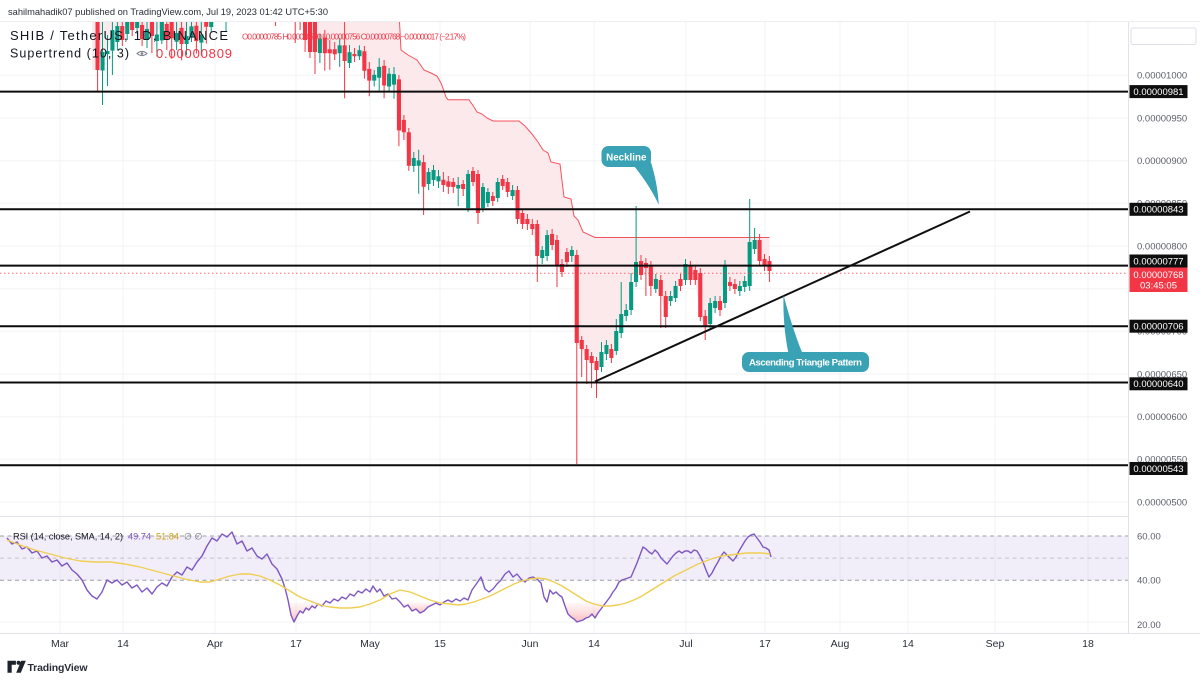 The image size is (1200, 681). What do you see at coordinates (58, 668) in the screenshot?
I see `svg-text: TradingView` at bounding box center [58, 668].